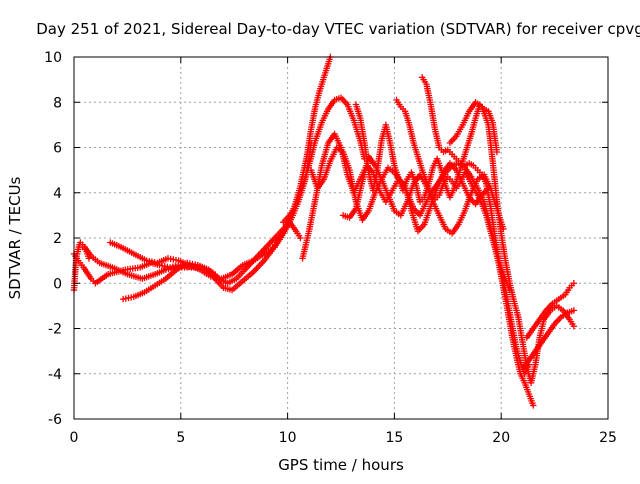  Describe the element at coordinates (57, 194) in the screenshot. I see `y-tick-label: 4` at that location.